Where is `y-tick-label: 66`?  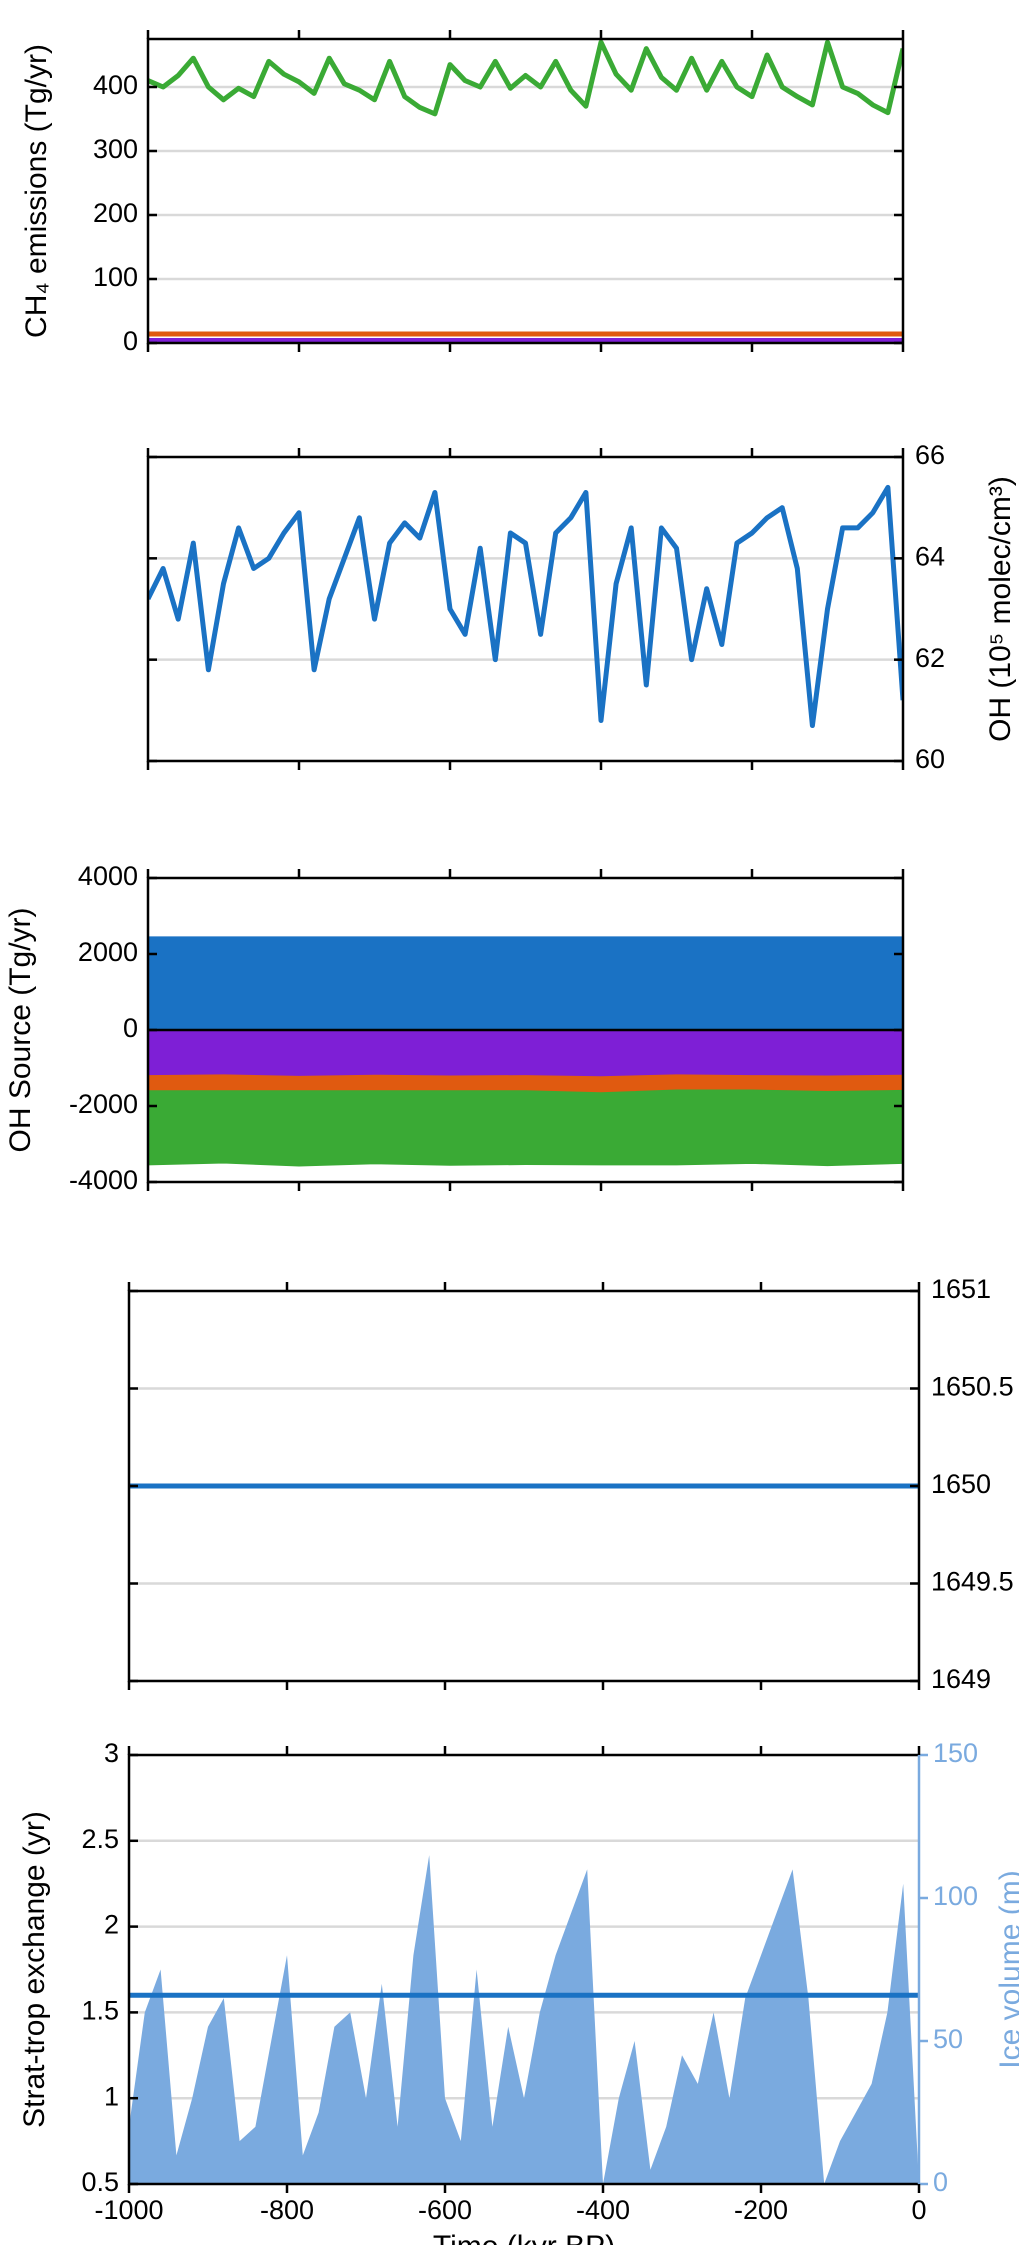 y-tick-label: 66 is located at coordinates (930, 455).